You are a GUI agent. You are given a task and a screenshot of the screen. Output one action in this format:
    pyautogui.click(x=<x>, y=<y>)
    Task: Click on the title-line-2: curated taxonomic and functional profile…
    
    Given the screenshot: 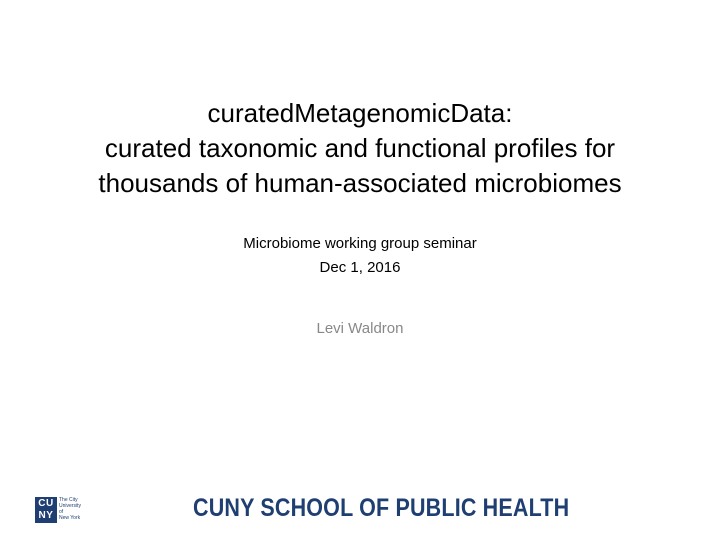 What is the action you would take?
    pyautogui.click(x=360, y=148)
    